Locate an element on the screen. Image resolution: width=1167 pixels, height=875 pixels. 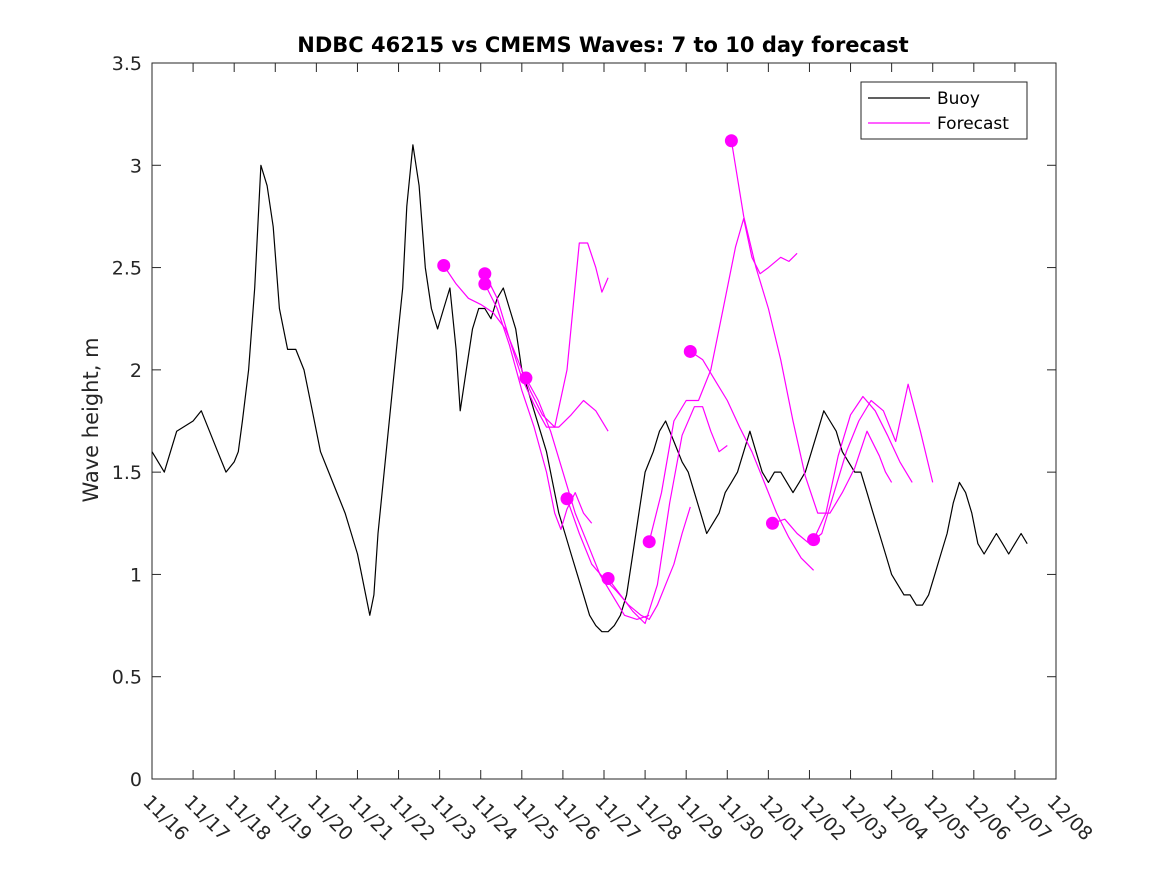
x-tick-label: 11/28 is located at coordinates (659, 818).